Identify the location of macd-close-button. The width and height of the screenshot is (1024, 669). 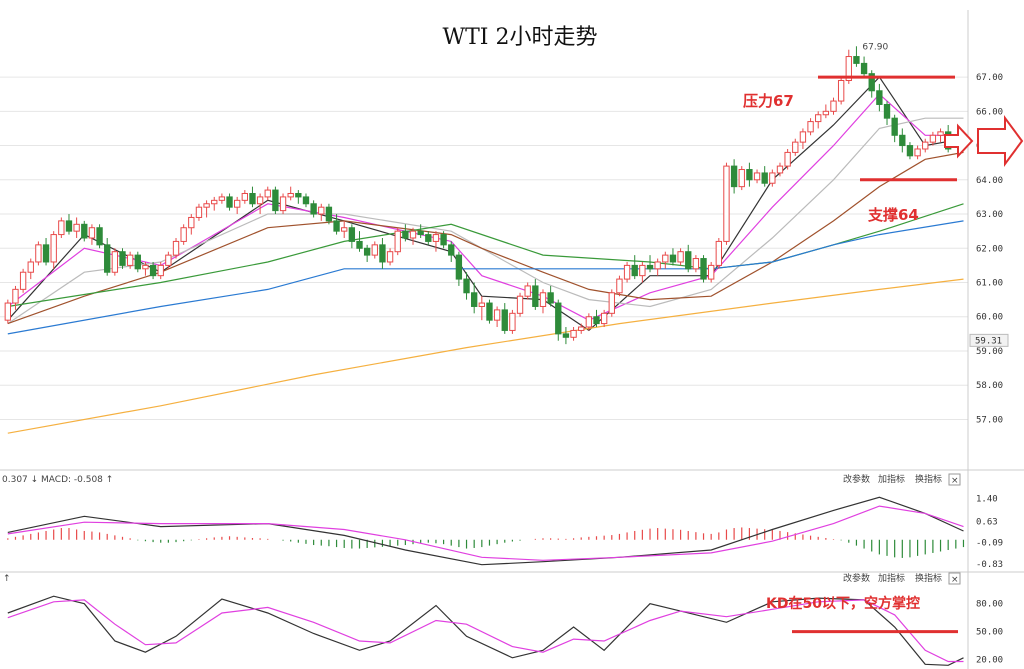
(954, 479).